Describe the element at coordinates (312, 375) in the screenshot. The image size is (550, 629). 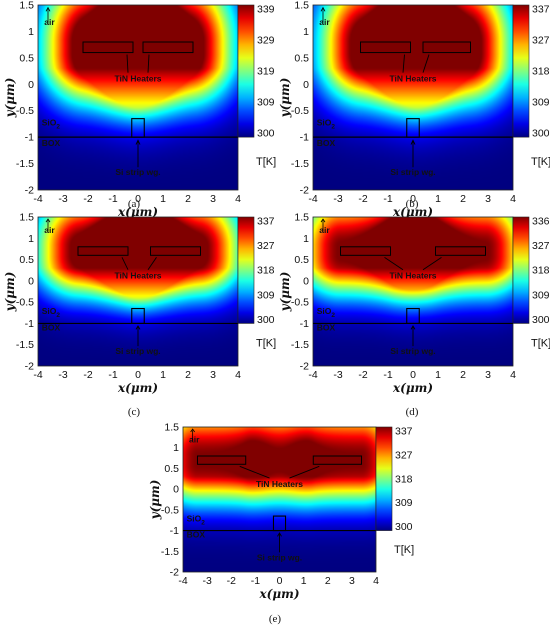
I see `x-tick-label: -4` at that location.